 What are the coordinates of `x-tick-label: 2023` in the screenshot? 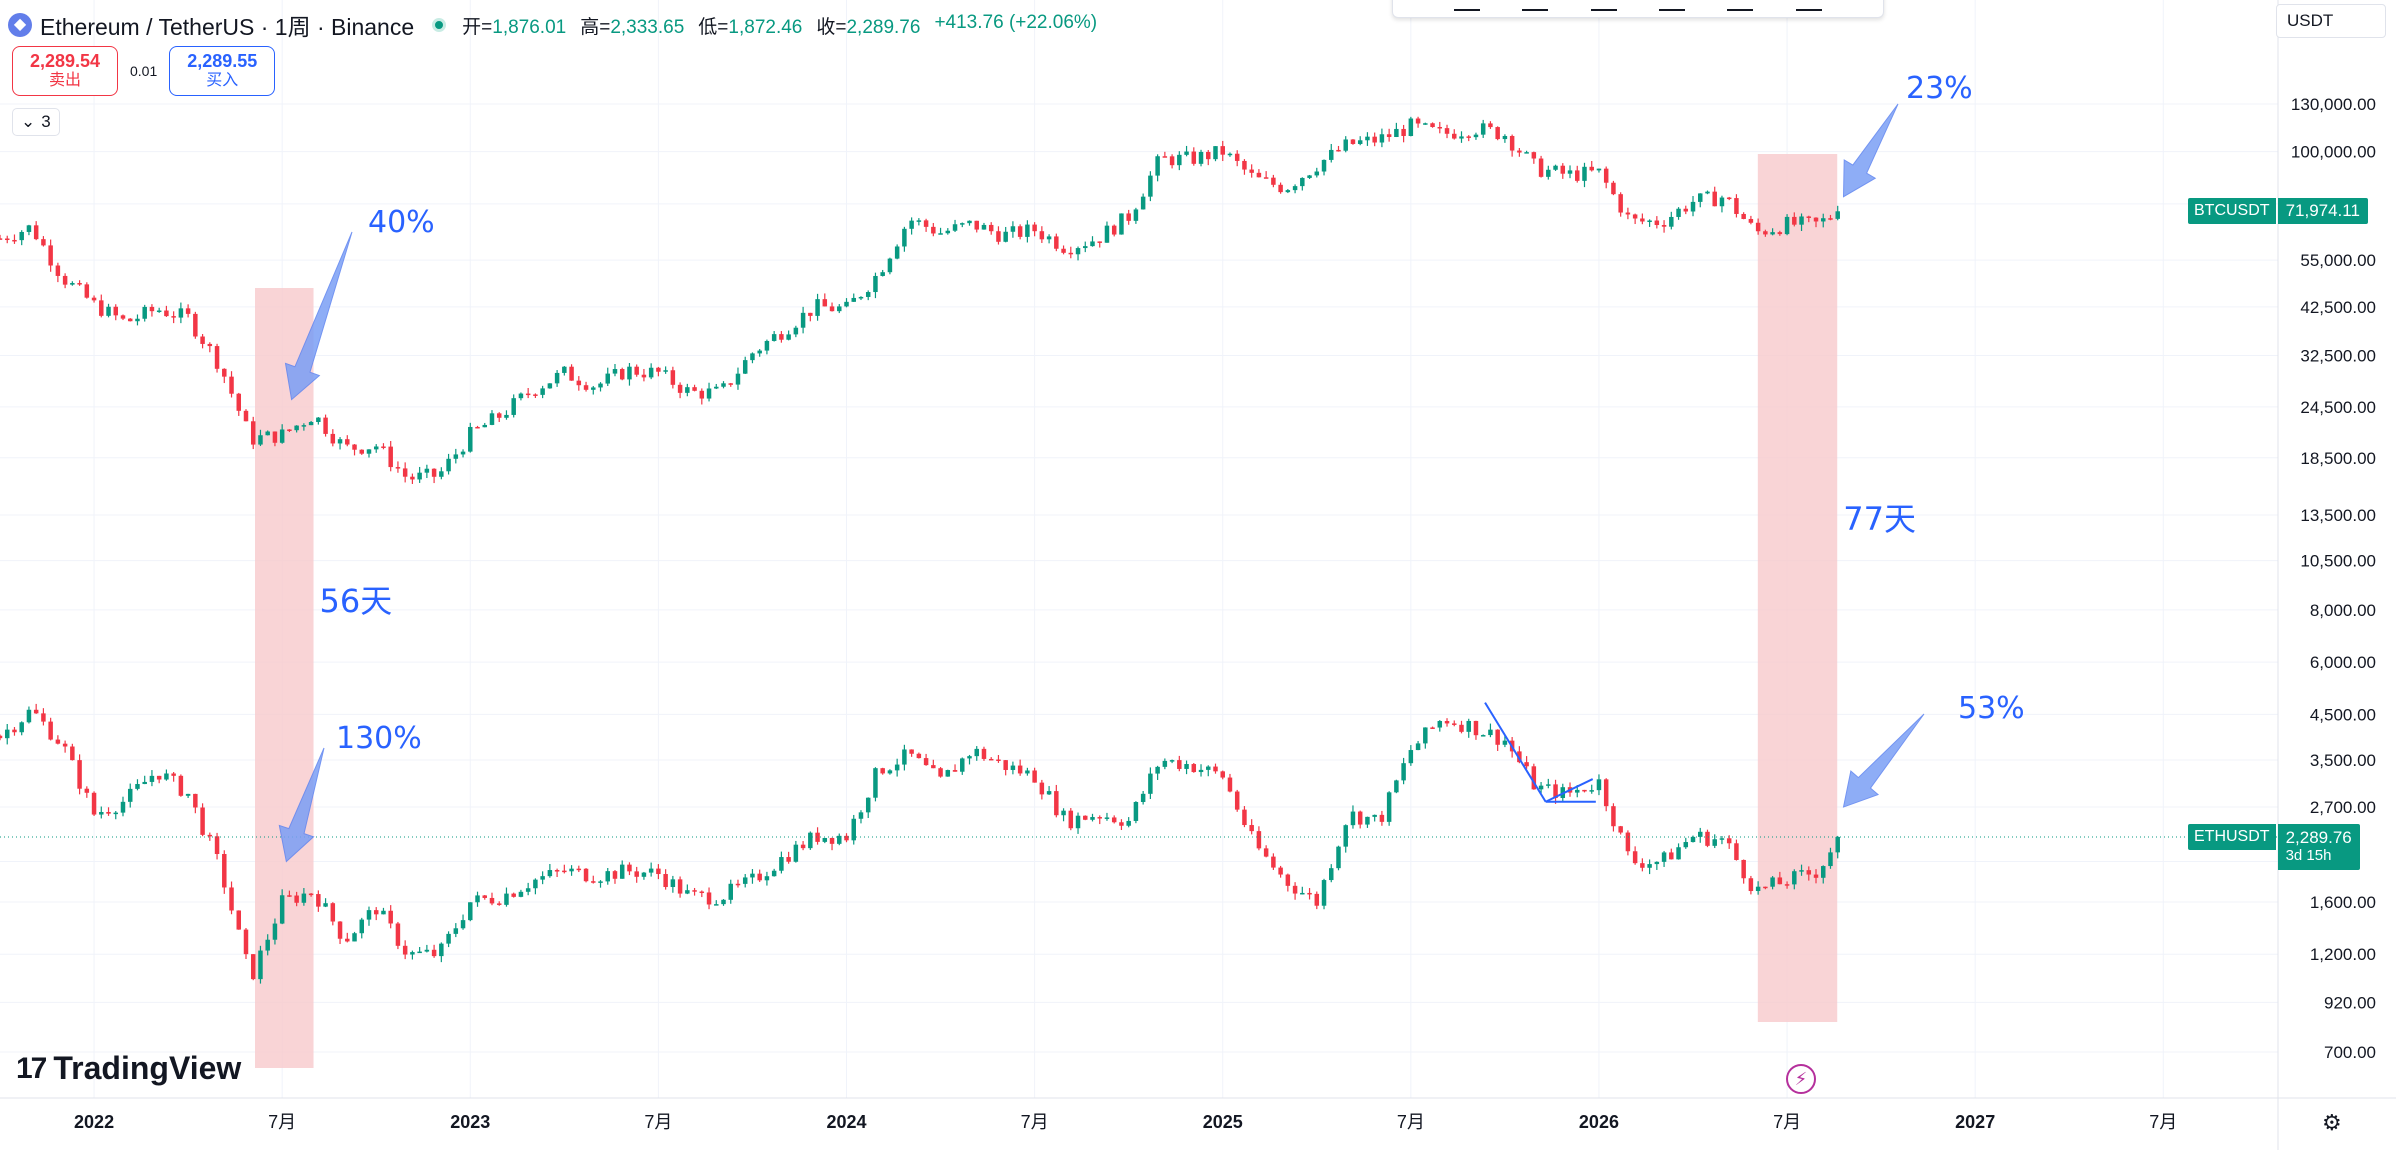 It's located at (470, 1122).